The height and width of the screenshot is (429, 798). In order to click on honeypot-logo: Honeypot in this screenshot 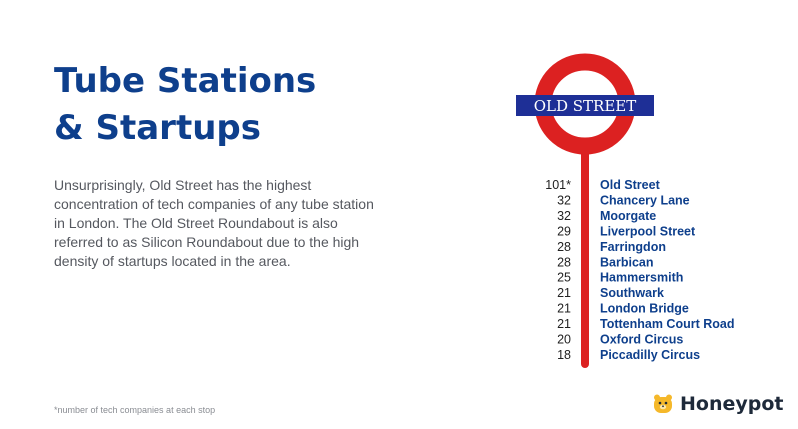, I will do `click(718, 404)`.